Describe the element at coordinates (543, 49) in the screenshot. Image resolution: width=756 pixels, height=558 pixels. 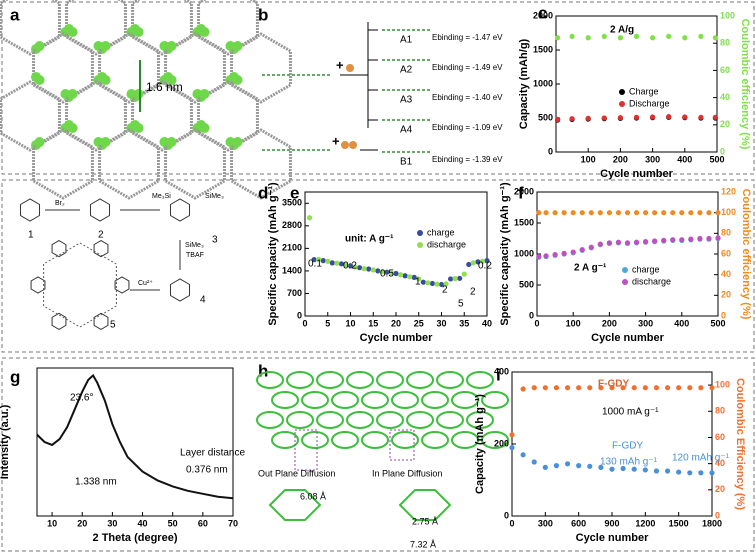
I see `y-tick-label: 1500` at that location.